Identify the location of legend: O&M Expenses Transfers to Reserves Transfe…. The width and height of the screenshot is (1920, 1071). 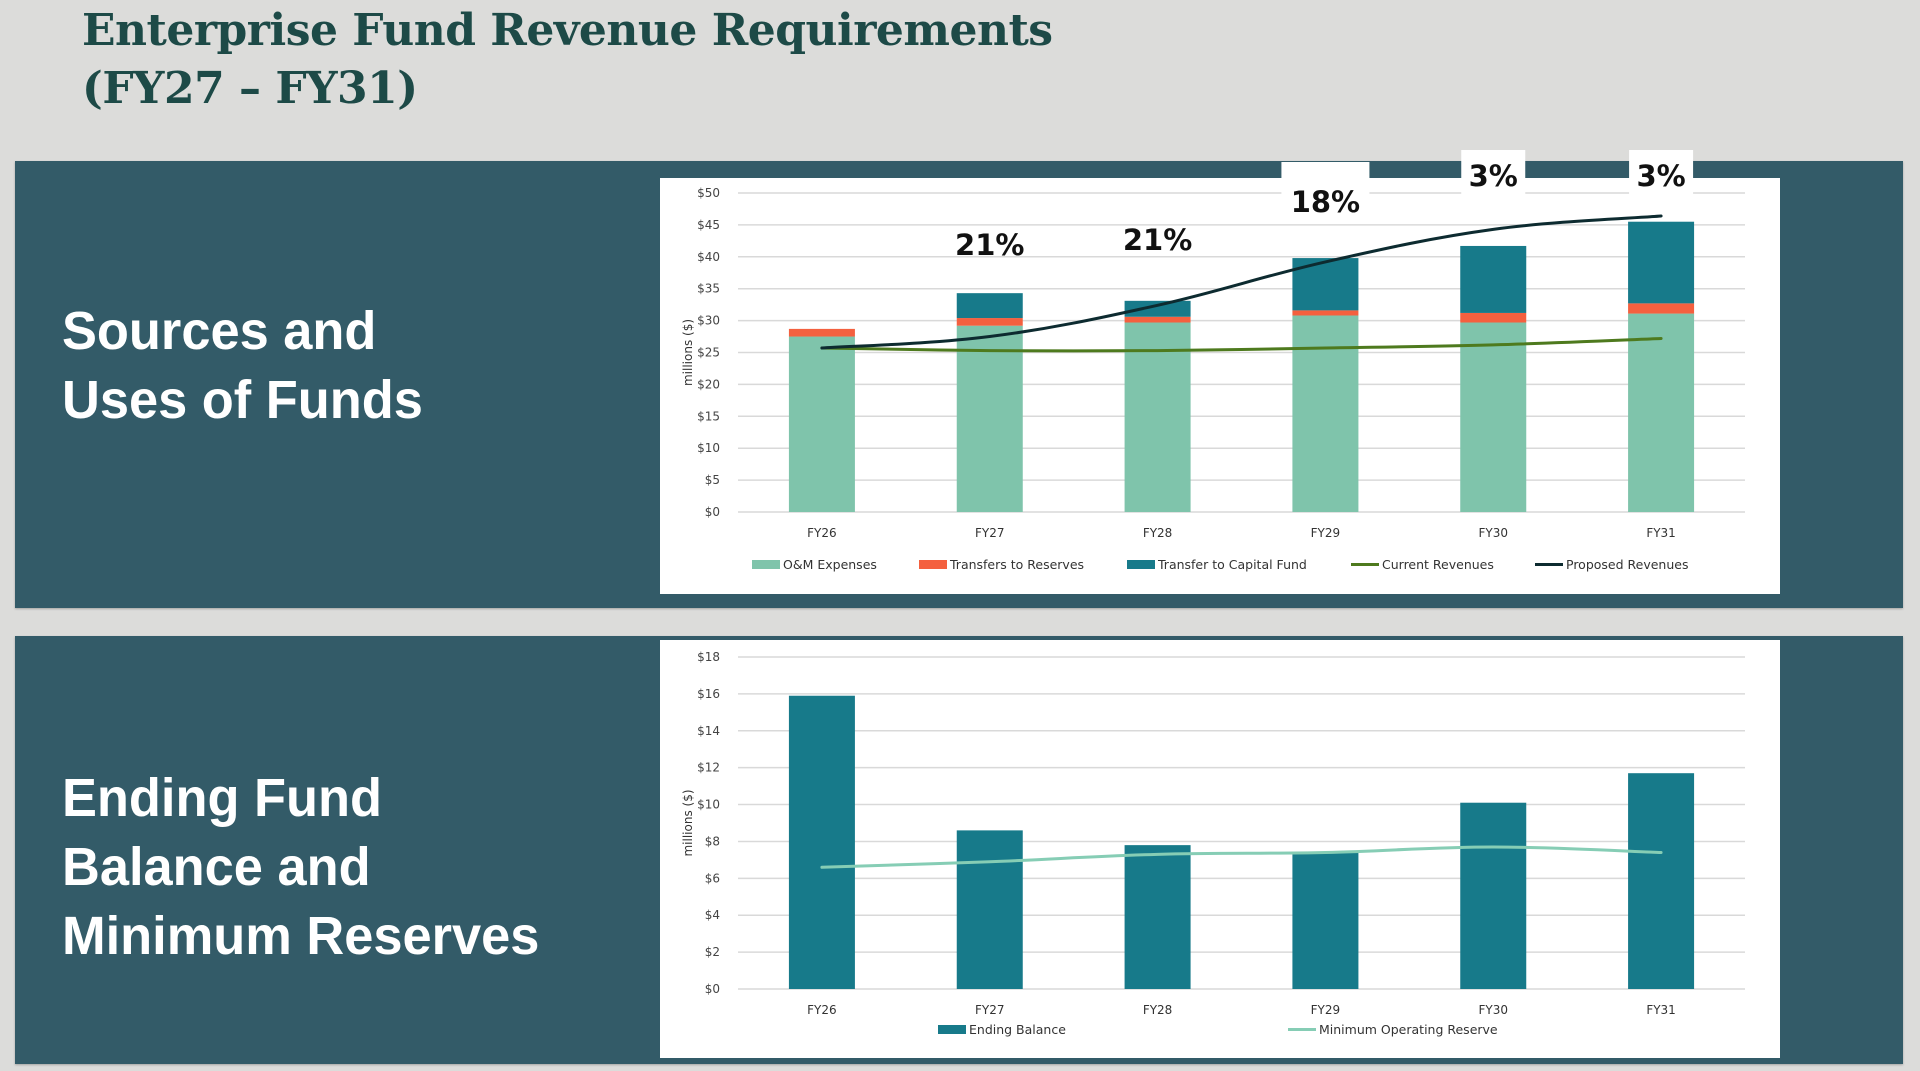
(1220, 564).